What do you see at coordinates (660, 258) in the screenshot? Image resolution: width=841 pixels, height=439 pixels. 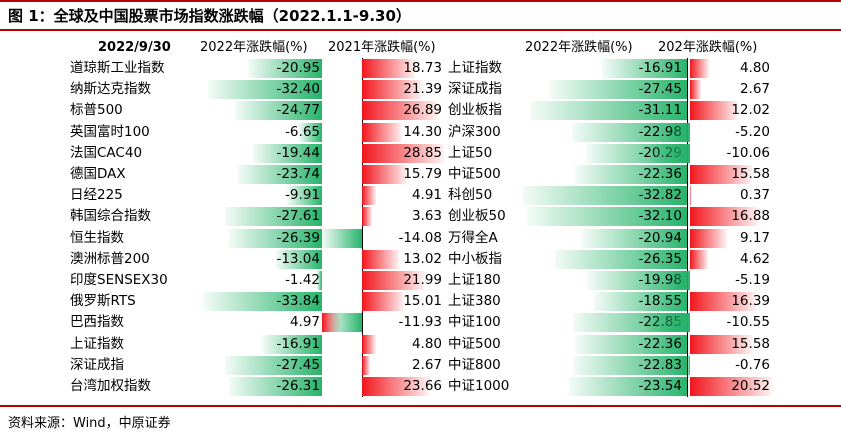 I see `c22-value: -26.35` at bounding box center [660, 258].